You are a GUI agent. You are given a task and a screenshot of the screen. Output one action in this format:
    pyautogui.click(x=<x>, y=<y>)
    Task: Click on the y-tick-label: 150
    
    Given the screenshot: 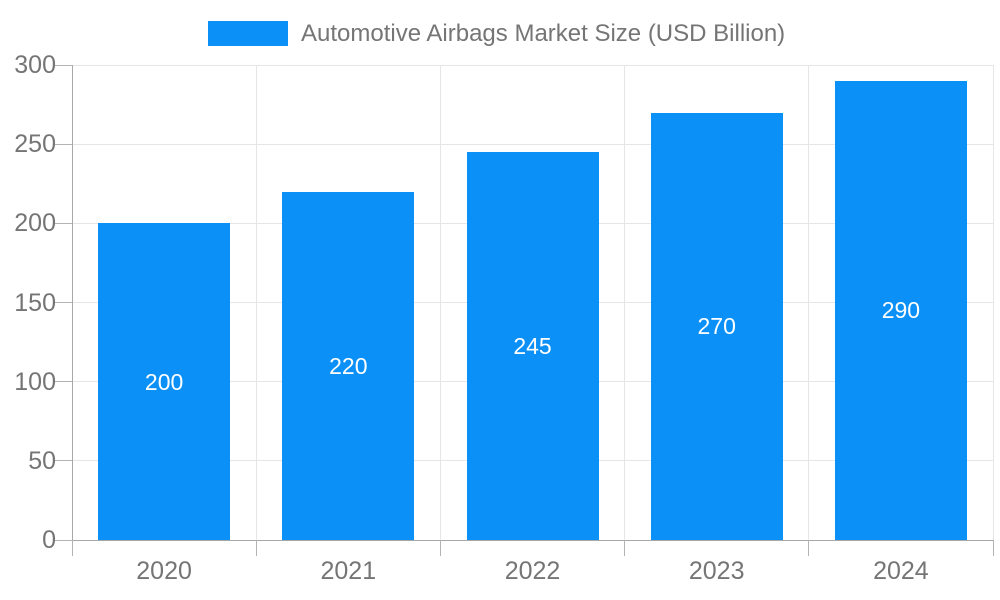 What is the action you would take?
    pyautogui.click(x=35, y=302)
    